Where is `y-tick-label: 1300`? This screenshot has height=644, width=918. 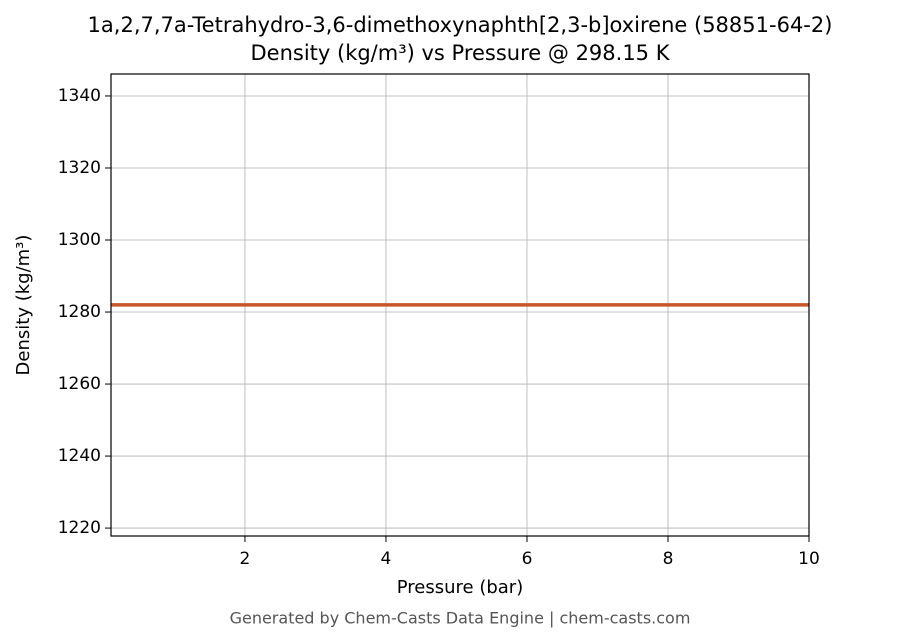 y-tick-label: 1300 is located at coordinates (79, 240).